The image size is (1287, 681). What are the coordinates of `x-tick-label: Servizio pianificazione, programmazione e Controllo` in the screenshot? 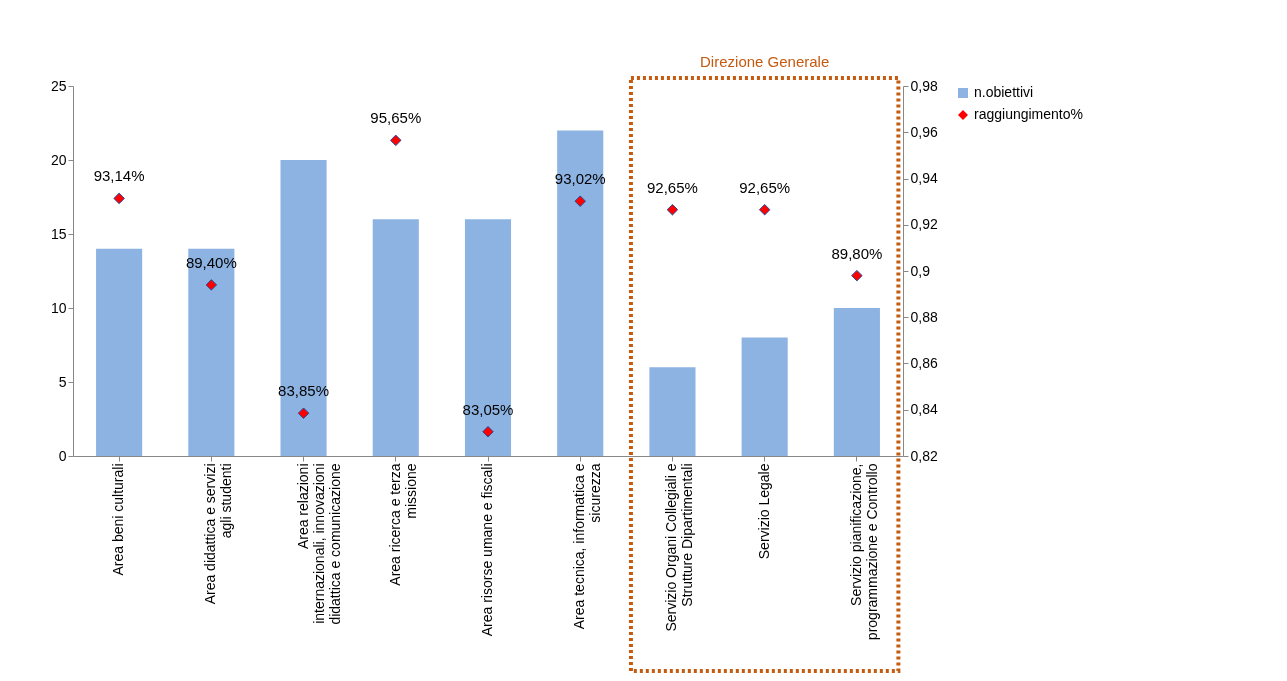 It's located at (863, 552).